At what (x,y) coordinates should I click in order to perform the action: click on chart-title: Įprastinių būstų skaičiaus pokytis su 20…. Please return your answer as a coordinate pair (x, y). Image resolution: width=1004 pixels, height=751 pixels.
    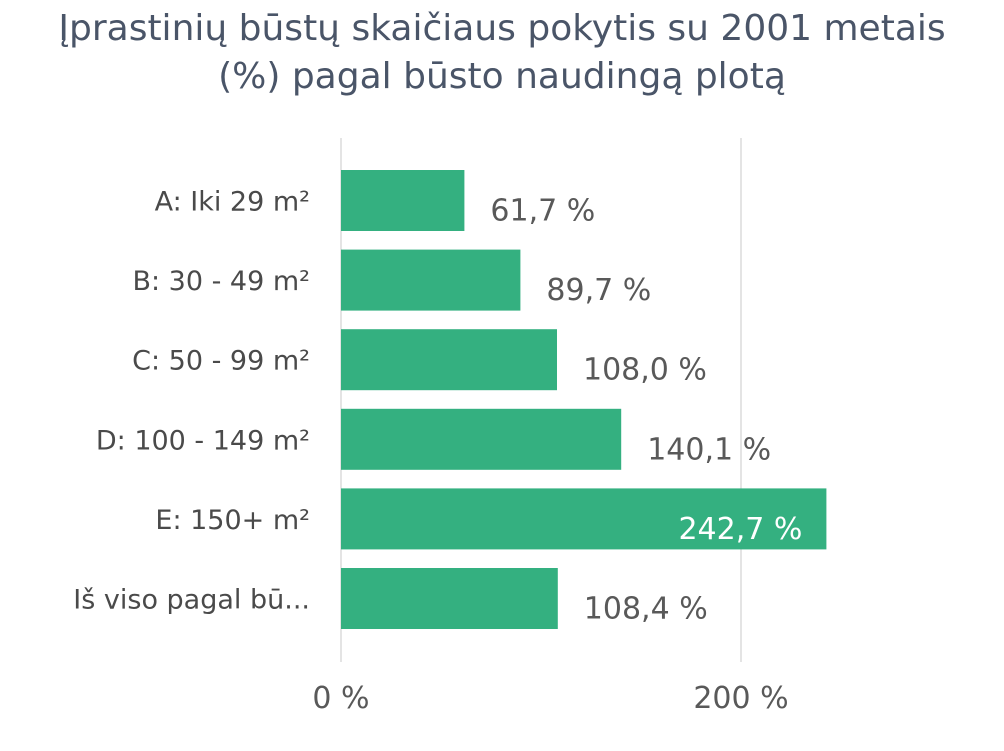
    Looking at the image, I should click on (501, 52).